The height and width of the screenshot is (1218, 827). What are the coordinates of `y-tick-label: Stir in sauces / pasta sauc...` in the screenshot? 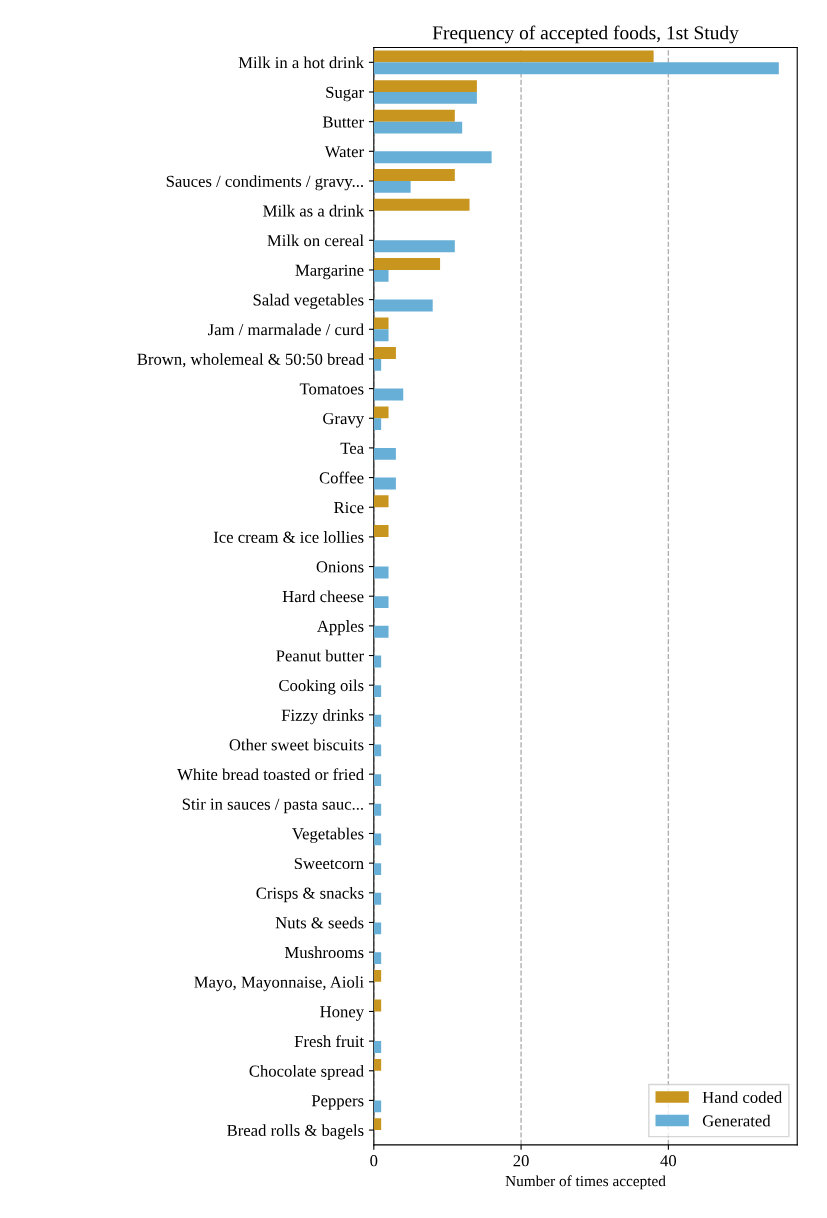 It's located at (272, 806).